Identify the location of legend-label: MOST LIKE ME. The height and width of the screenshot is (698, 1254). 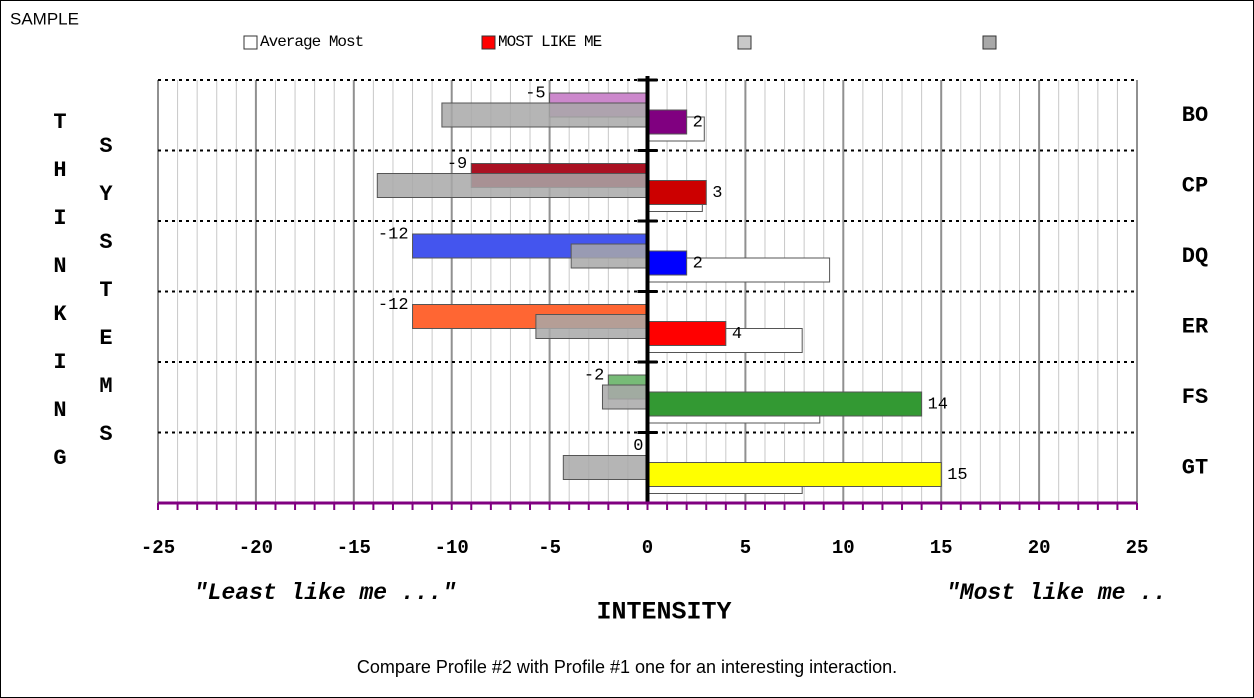
(550, 42).